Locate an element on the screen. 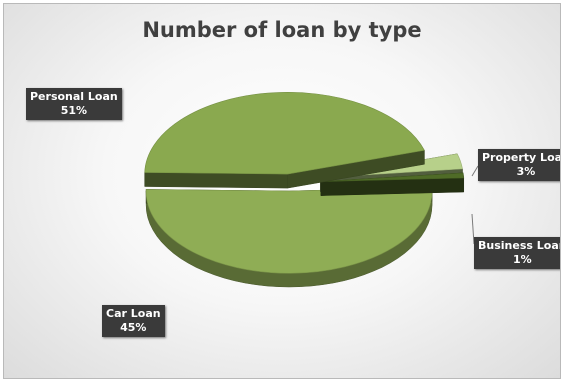  data-label-property-loan: Property Loan 3% is located at coordinates (519, 165).